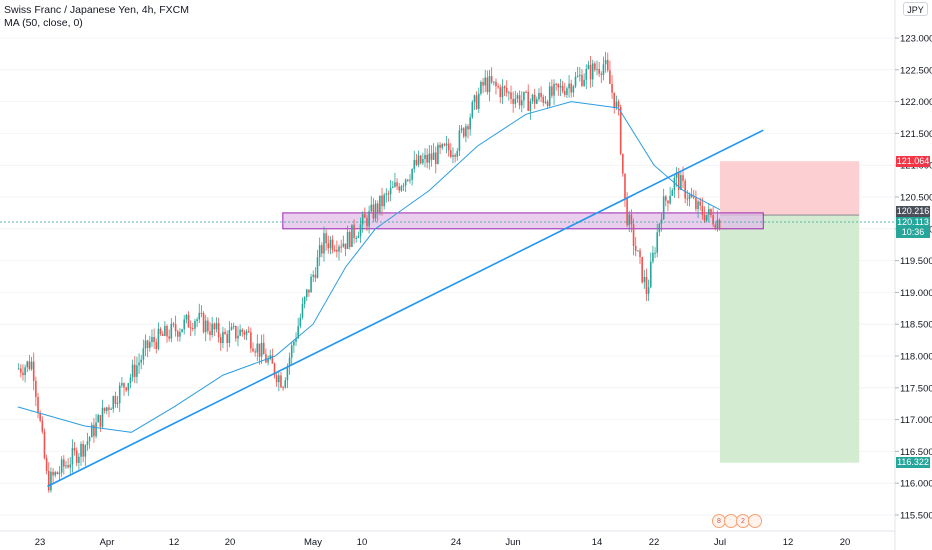 This screenshot has width=932, height=550. What do you see at coordinates (916, 261) in the screenshot?
I see `price-tick-label: 119.500` at bounding box center [916, 261].